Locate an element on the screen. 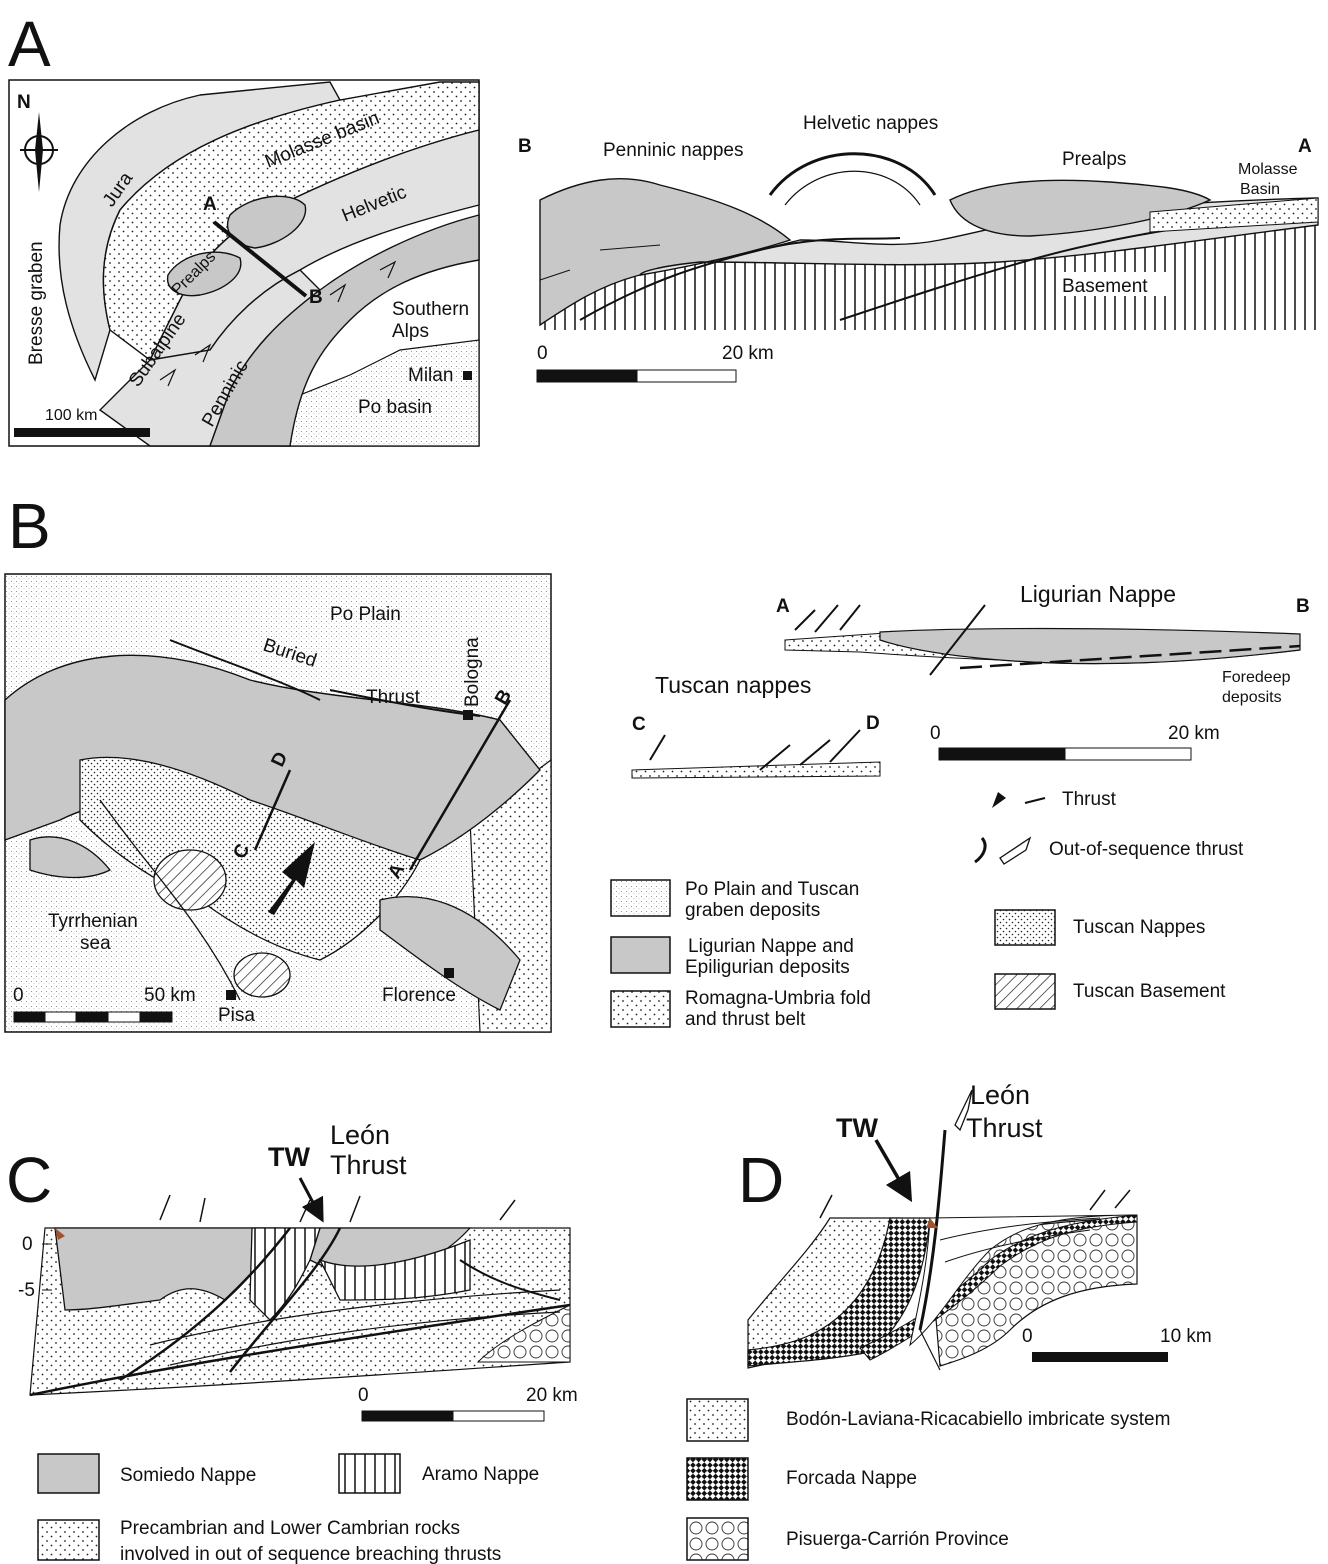 The width and height of the screenshot is (1328, 1564). section-b-ligurian: Ligurian Nappe is located at coordinates (1098, 594).